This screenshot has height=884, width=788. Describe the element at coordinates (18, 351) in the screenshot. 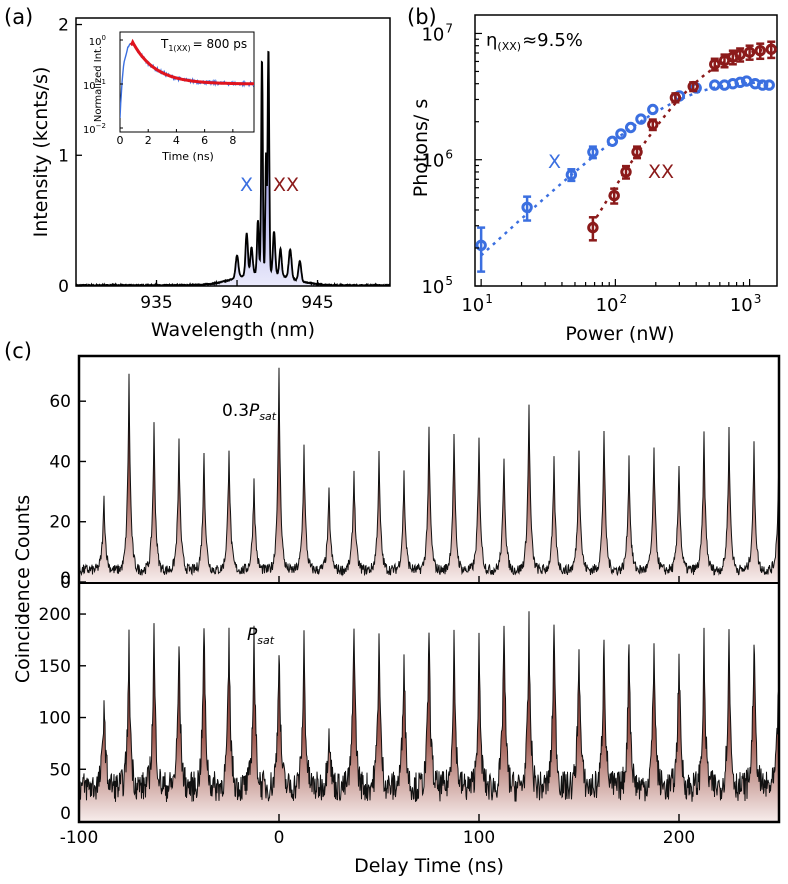

I see `panel-c-label: (c)` at that location.